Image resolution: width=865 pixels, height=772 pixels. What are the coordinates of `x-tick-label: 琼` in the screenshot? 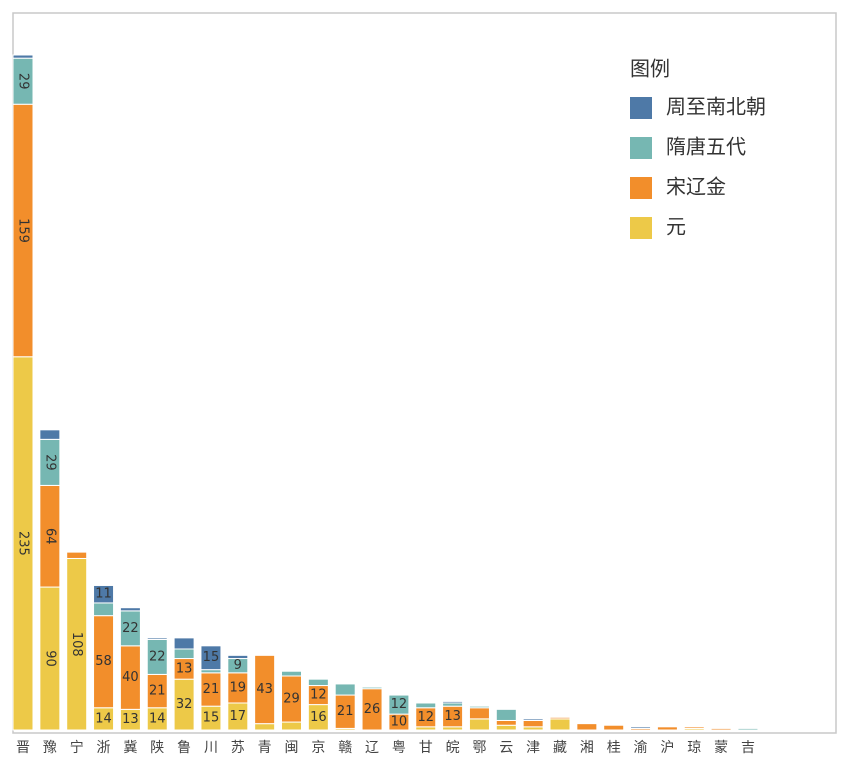 It's located at (694, 748).